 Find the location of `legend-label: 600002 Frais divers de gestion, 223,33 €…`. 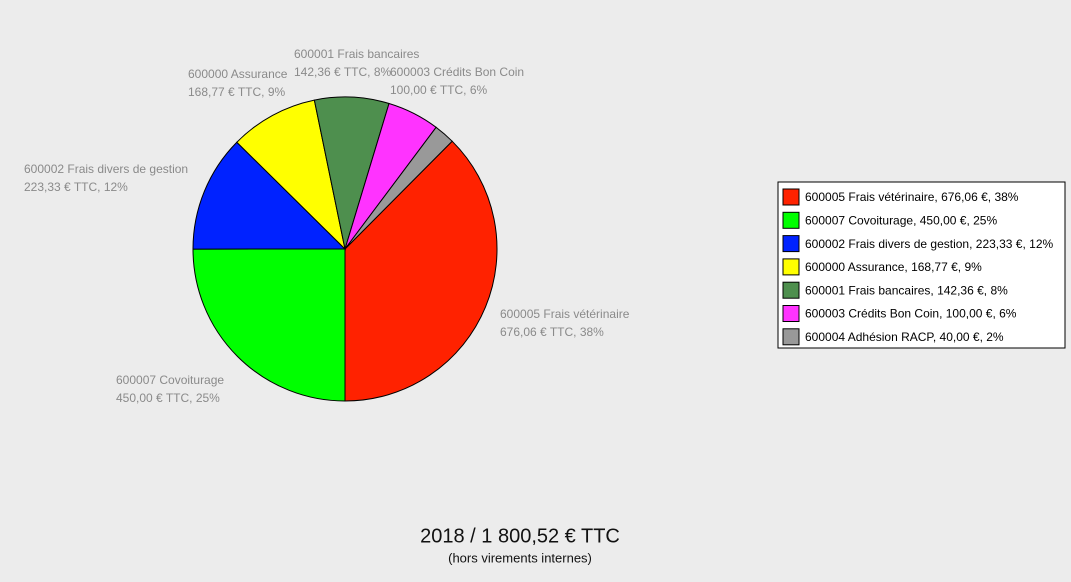

legend-label: 600002 Frais divers de gestion, 223,33 €… is located at coordinates (929, 244).